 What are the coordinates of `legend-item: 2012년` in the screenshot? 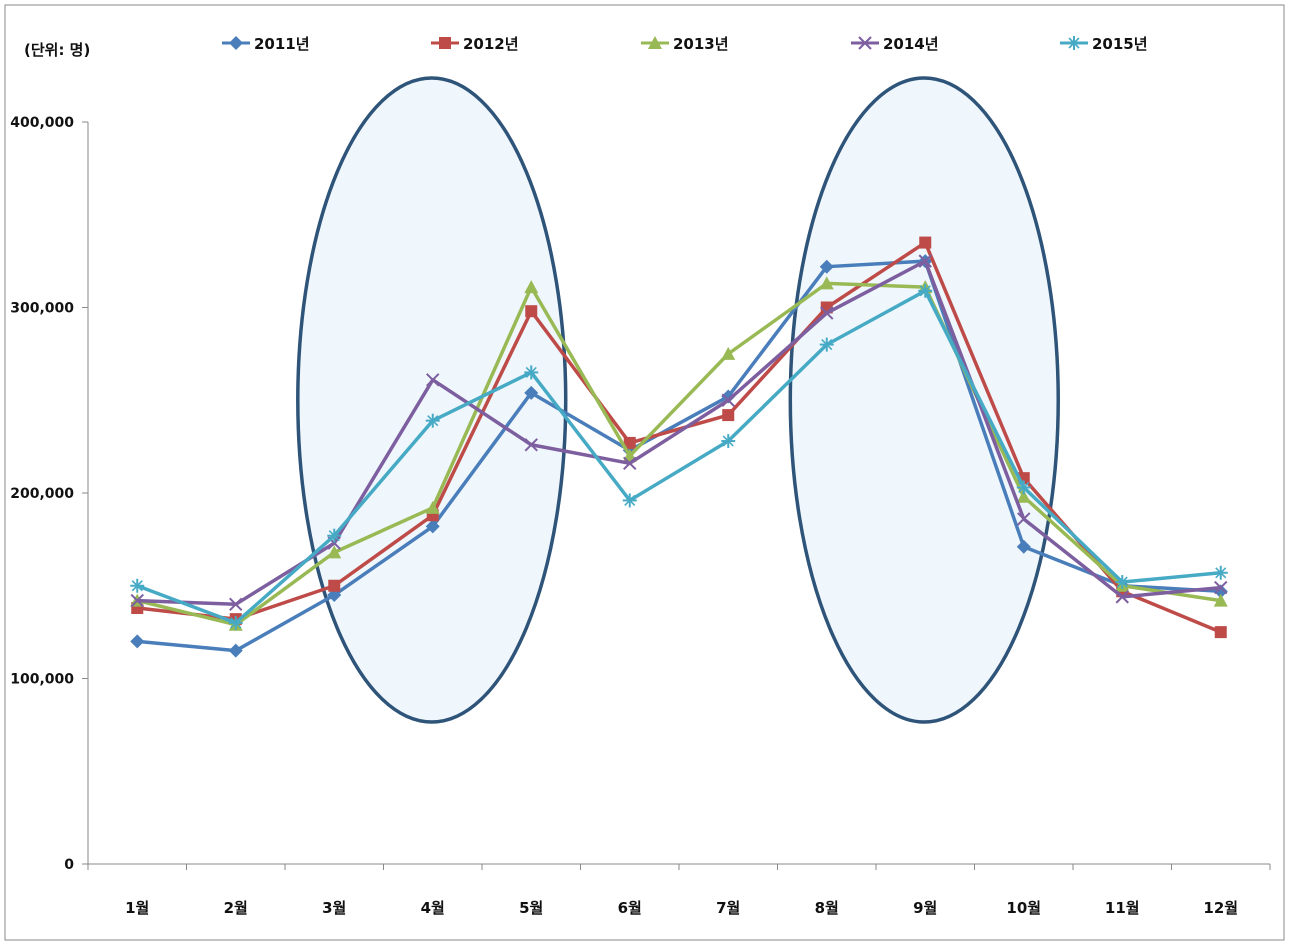 It's located at (475, 44).